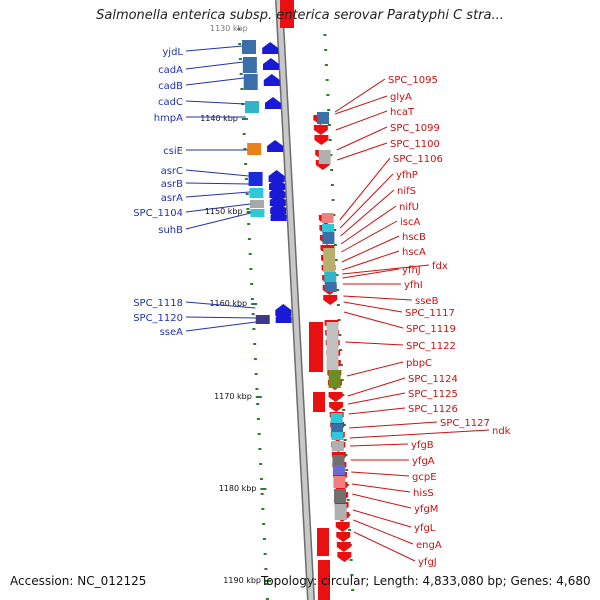  Describe the element at coordinates (249, 212) in the screenshot. I see `kbp-mark-tick` at that location.